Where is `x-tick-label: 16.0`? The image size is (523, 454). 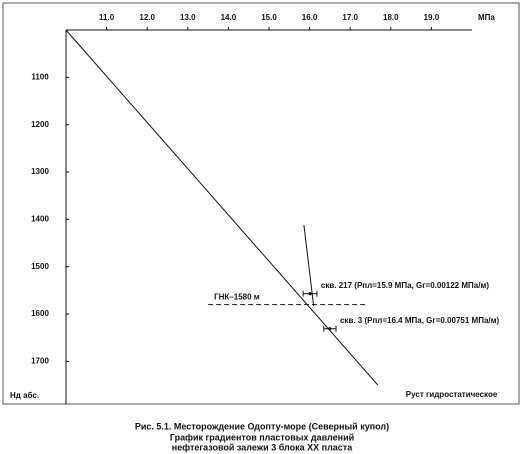 x-tick-label: 16.0 is located at coordinates (310, 17).